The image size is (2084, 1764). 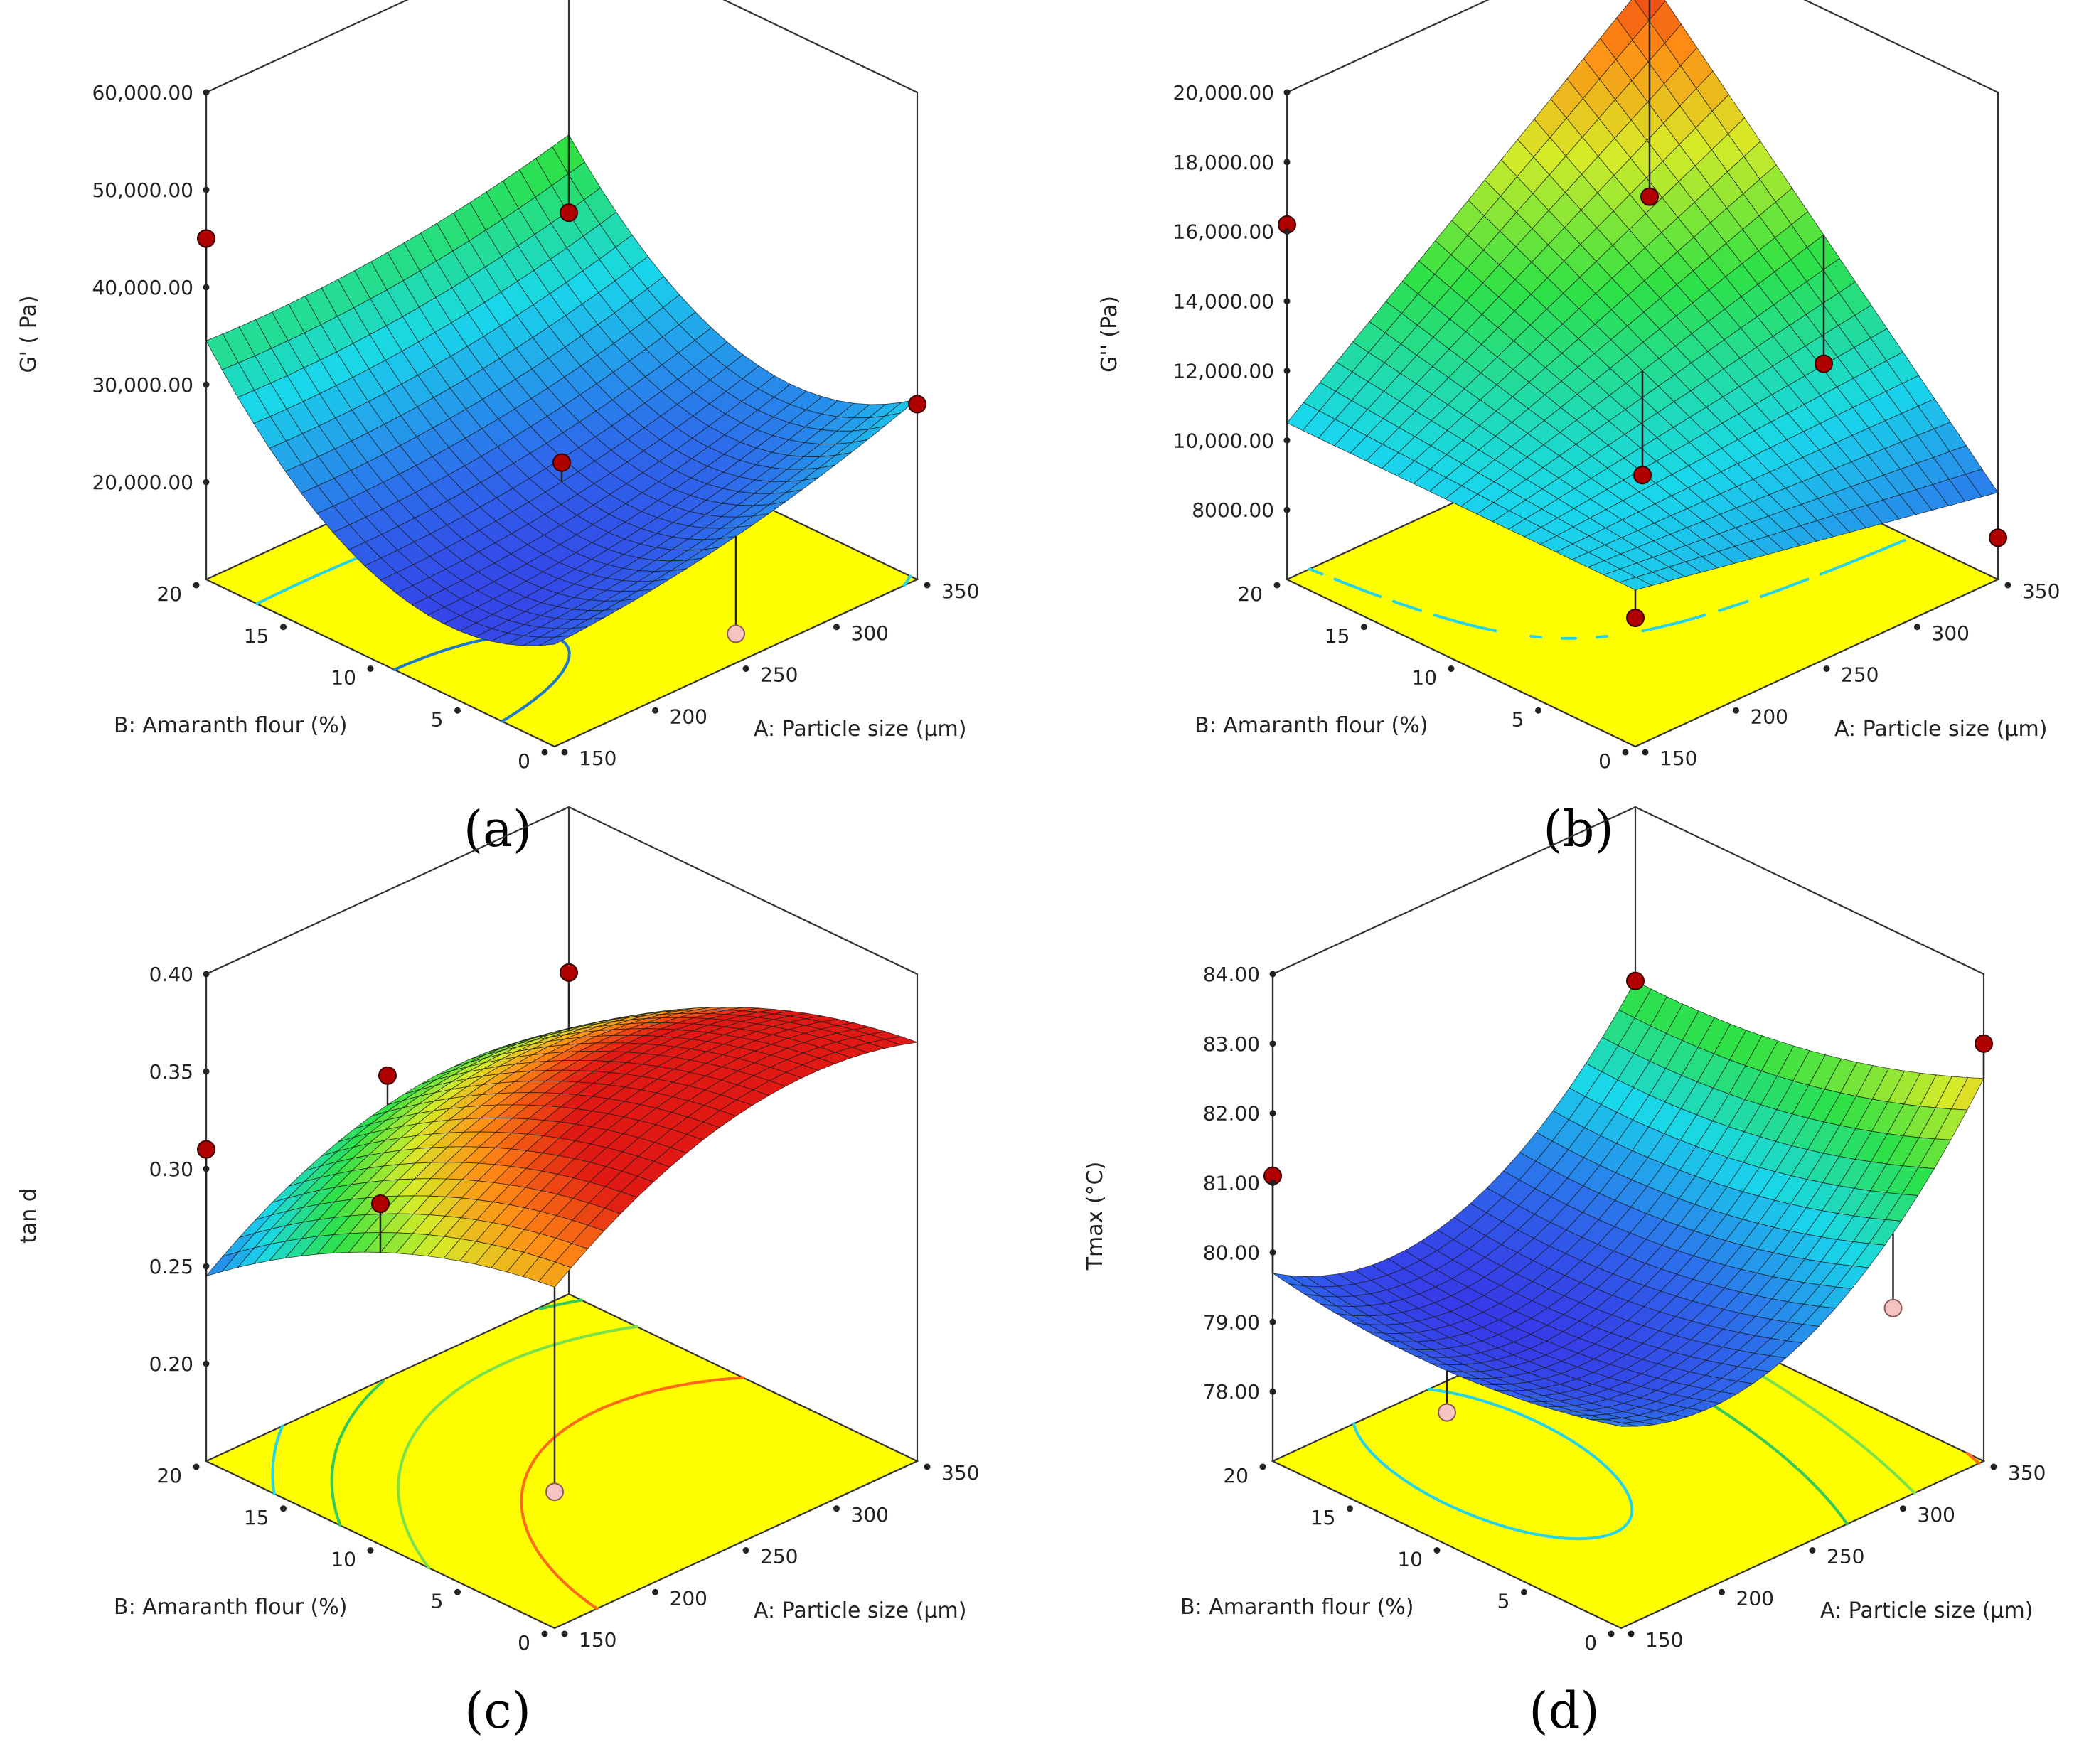 I want to click on x-tick-label: 250, so click(x=1845, y=1556).